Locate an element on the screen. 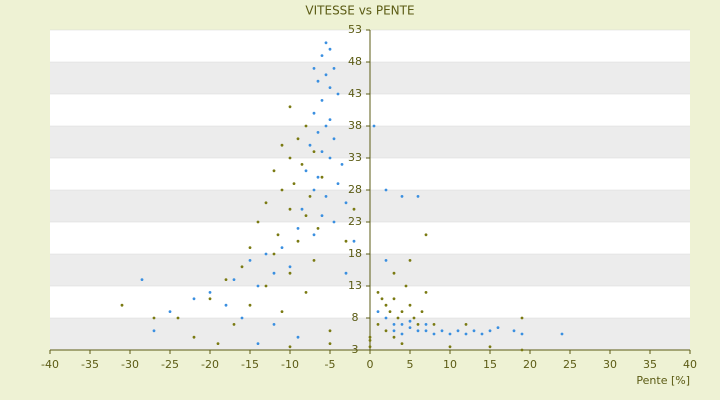 This screenshot has width=720, height=400. x-tick-label: 20 is located at coordinates (530, 364).